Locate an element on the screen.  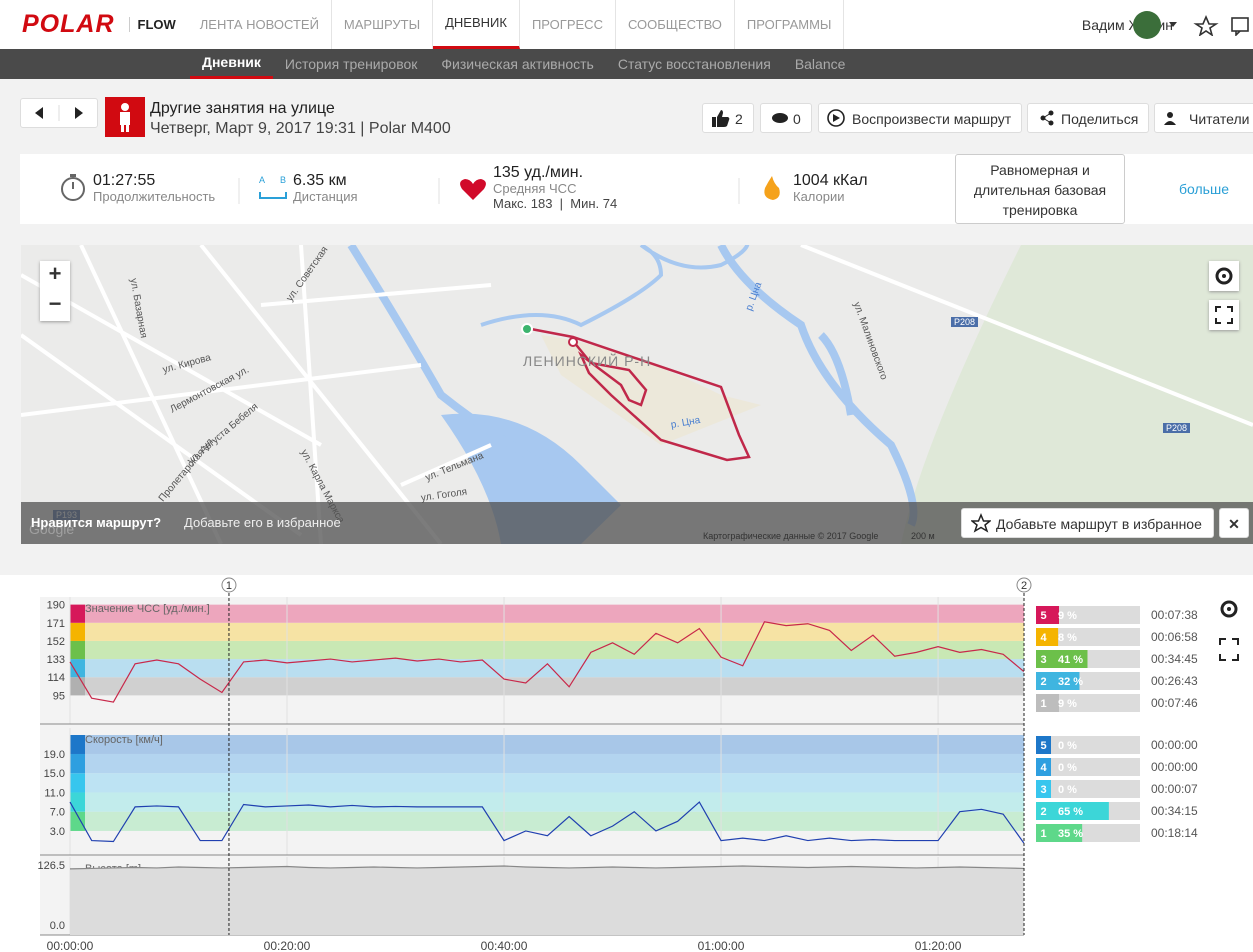
star-icon is located at coordinates (981, 523).